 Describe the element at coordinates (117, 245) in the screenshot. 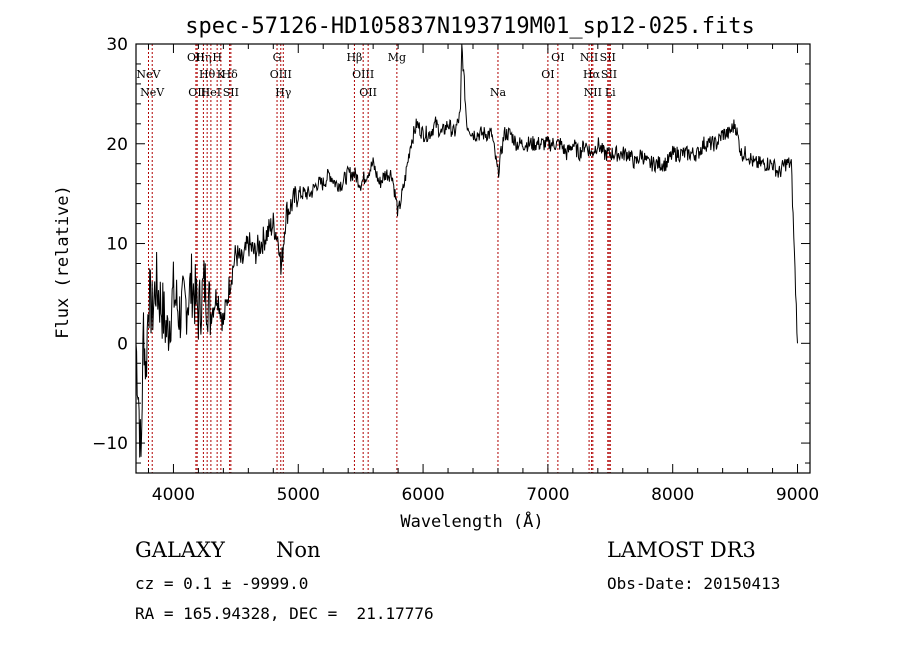

I see `y-tick-label-2: 10` at that location.